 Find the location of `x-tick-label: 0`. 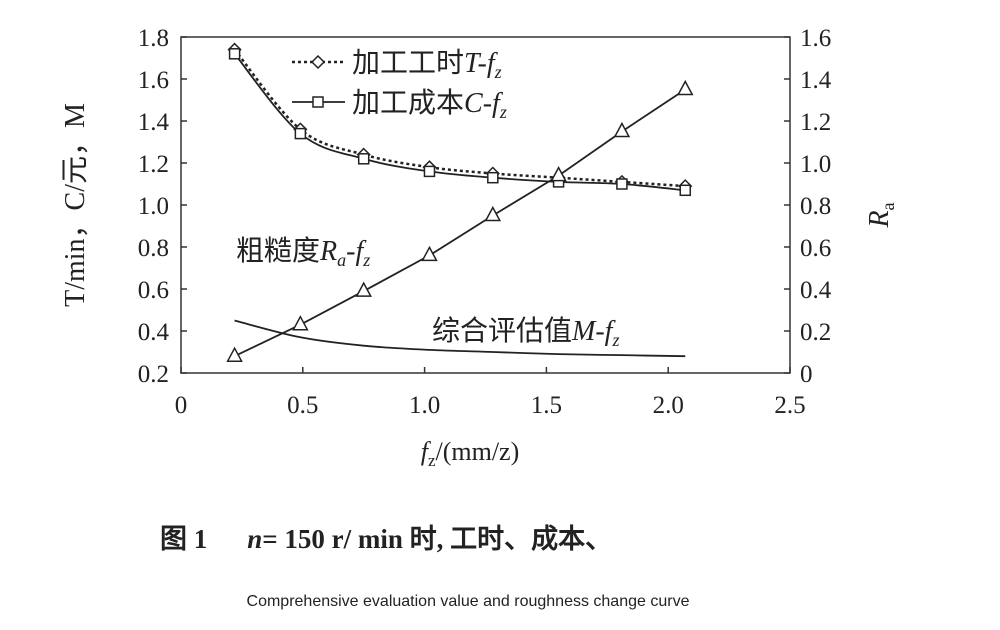

x-tick-label: 0 is located at coordinates (181, 405).